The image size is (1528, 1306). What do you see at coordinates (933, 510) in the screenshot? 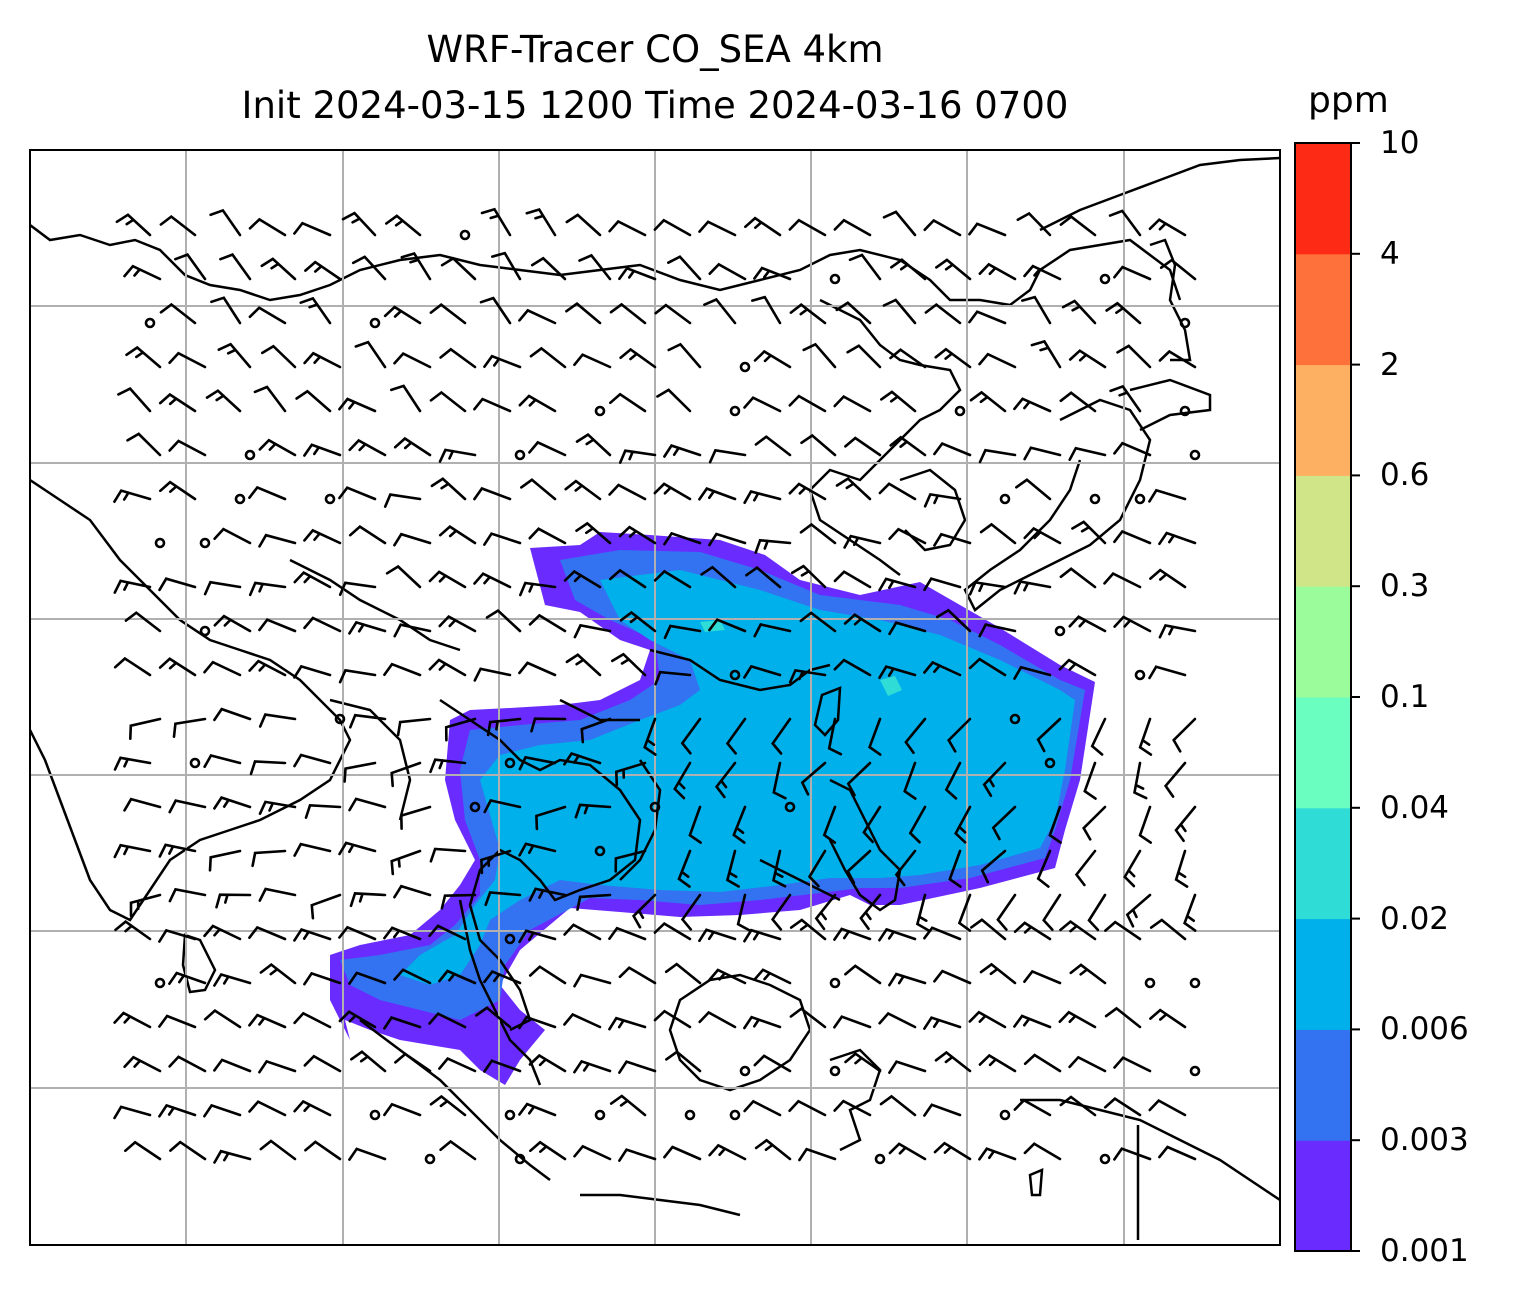
I see `coast-korea` at bounding box center [933, 510].